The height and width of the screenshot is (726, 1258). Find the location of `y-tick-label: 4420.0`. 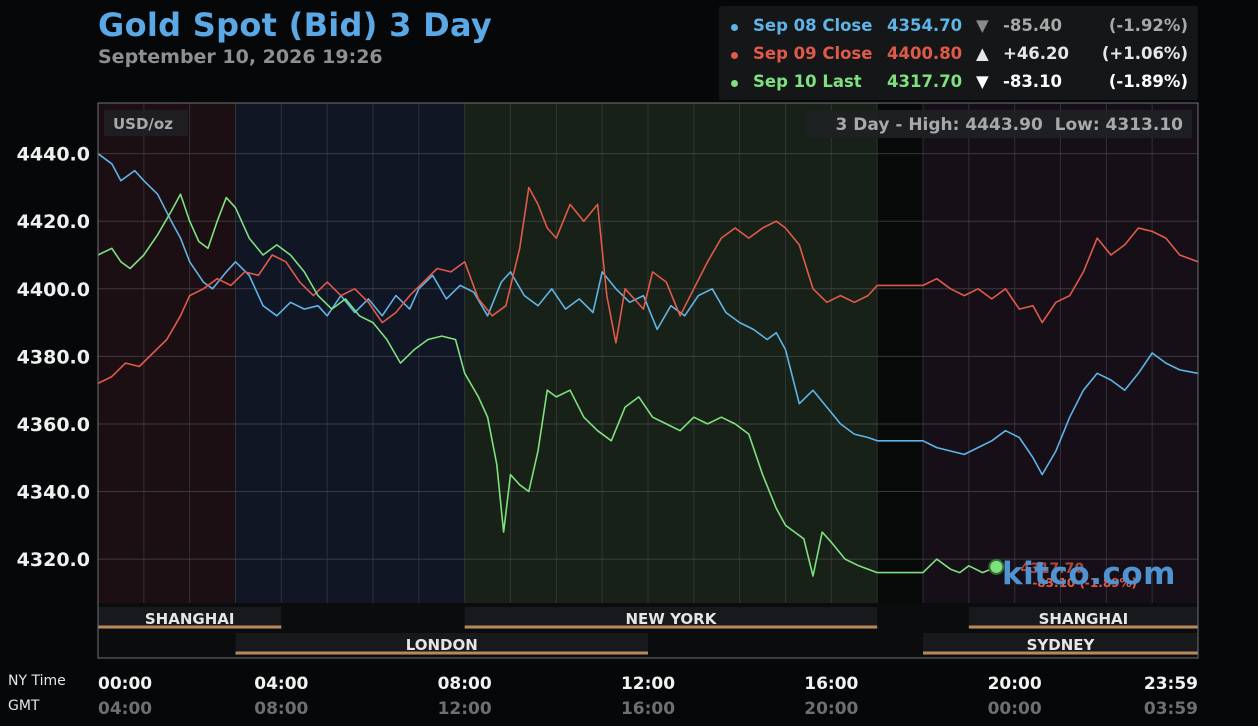

y-tick-label: 4420.0 is located at coordinates (53, 222).